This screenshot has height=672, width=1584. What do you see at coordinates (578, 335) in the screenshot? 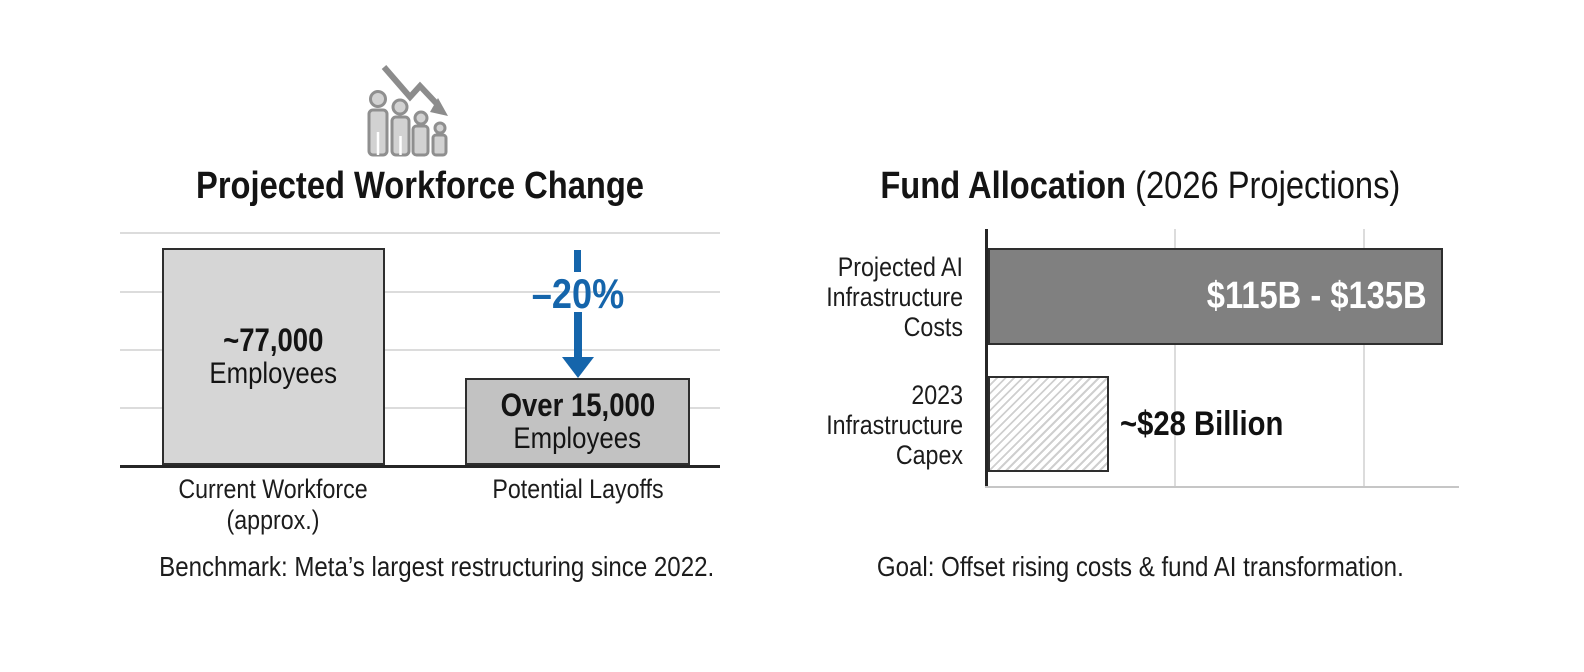
I see `down-arrow-shaft` at bounding box center [578, 335].